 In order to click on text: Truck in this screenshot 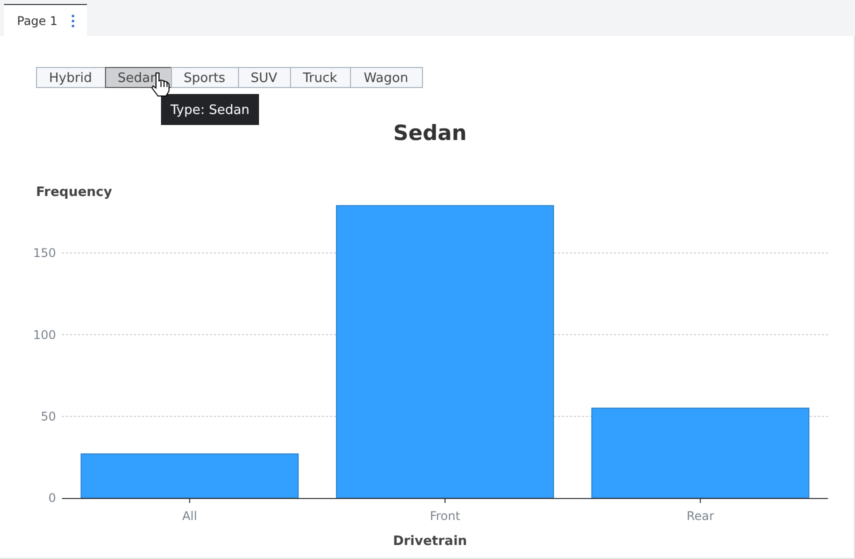, I will do `click(320, 78)`.